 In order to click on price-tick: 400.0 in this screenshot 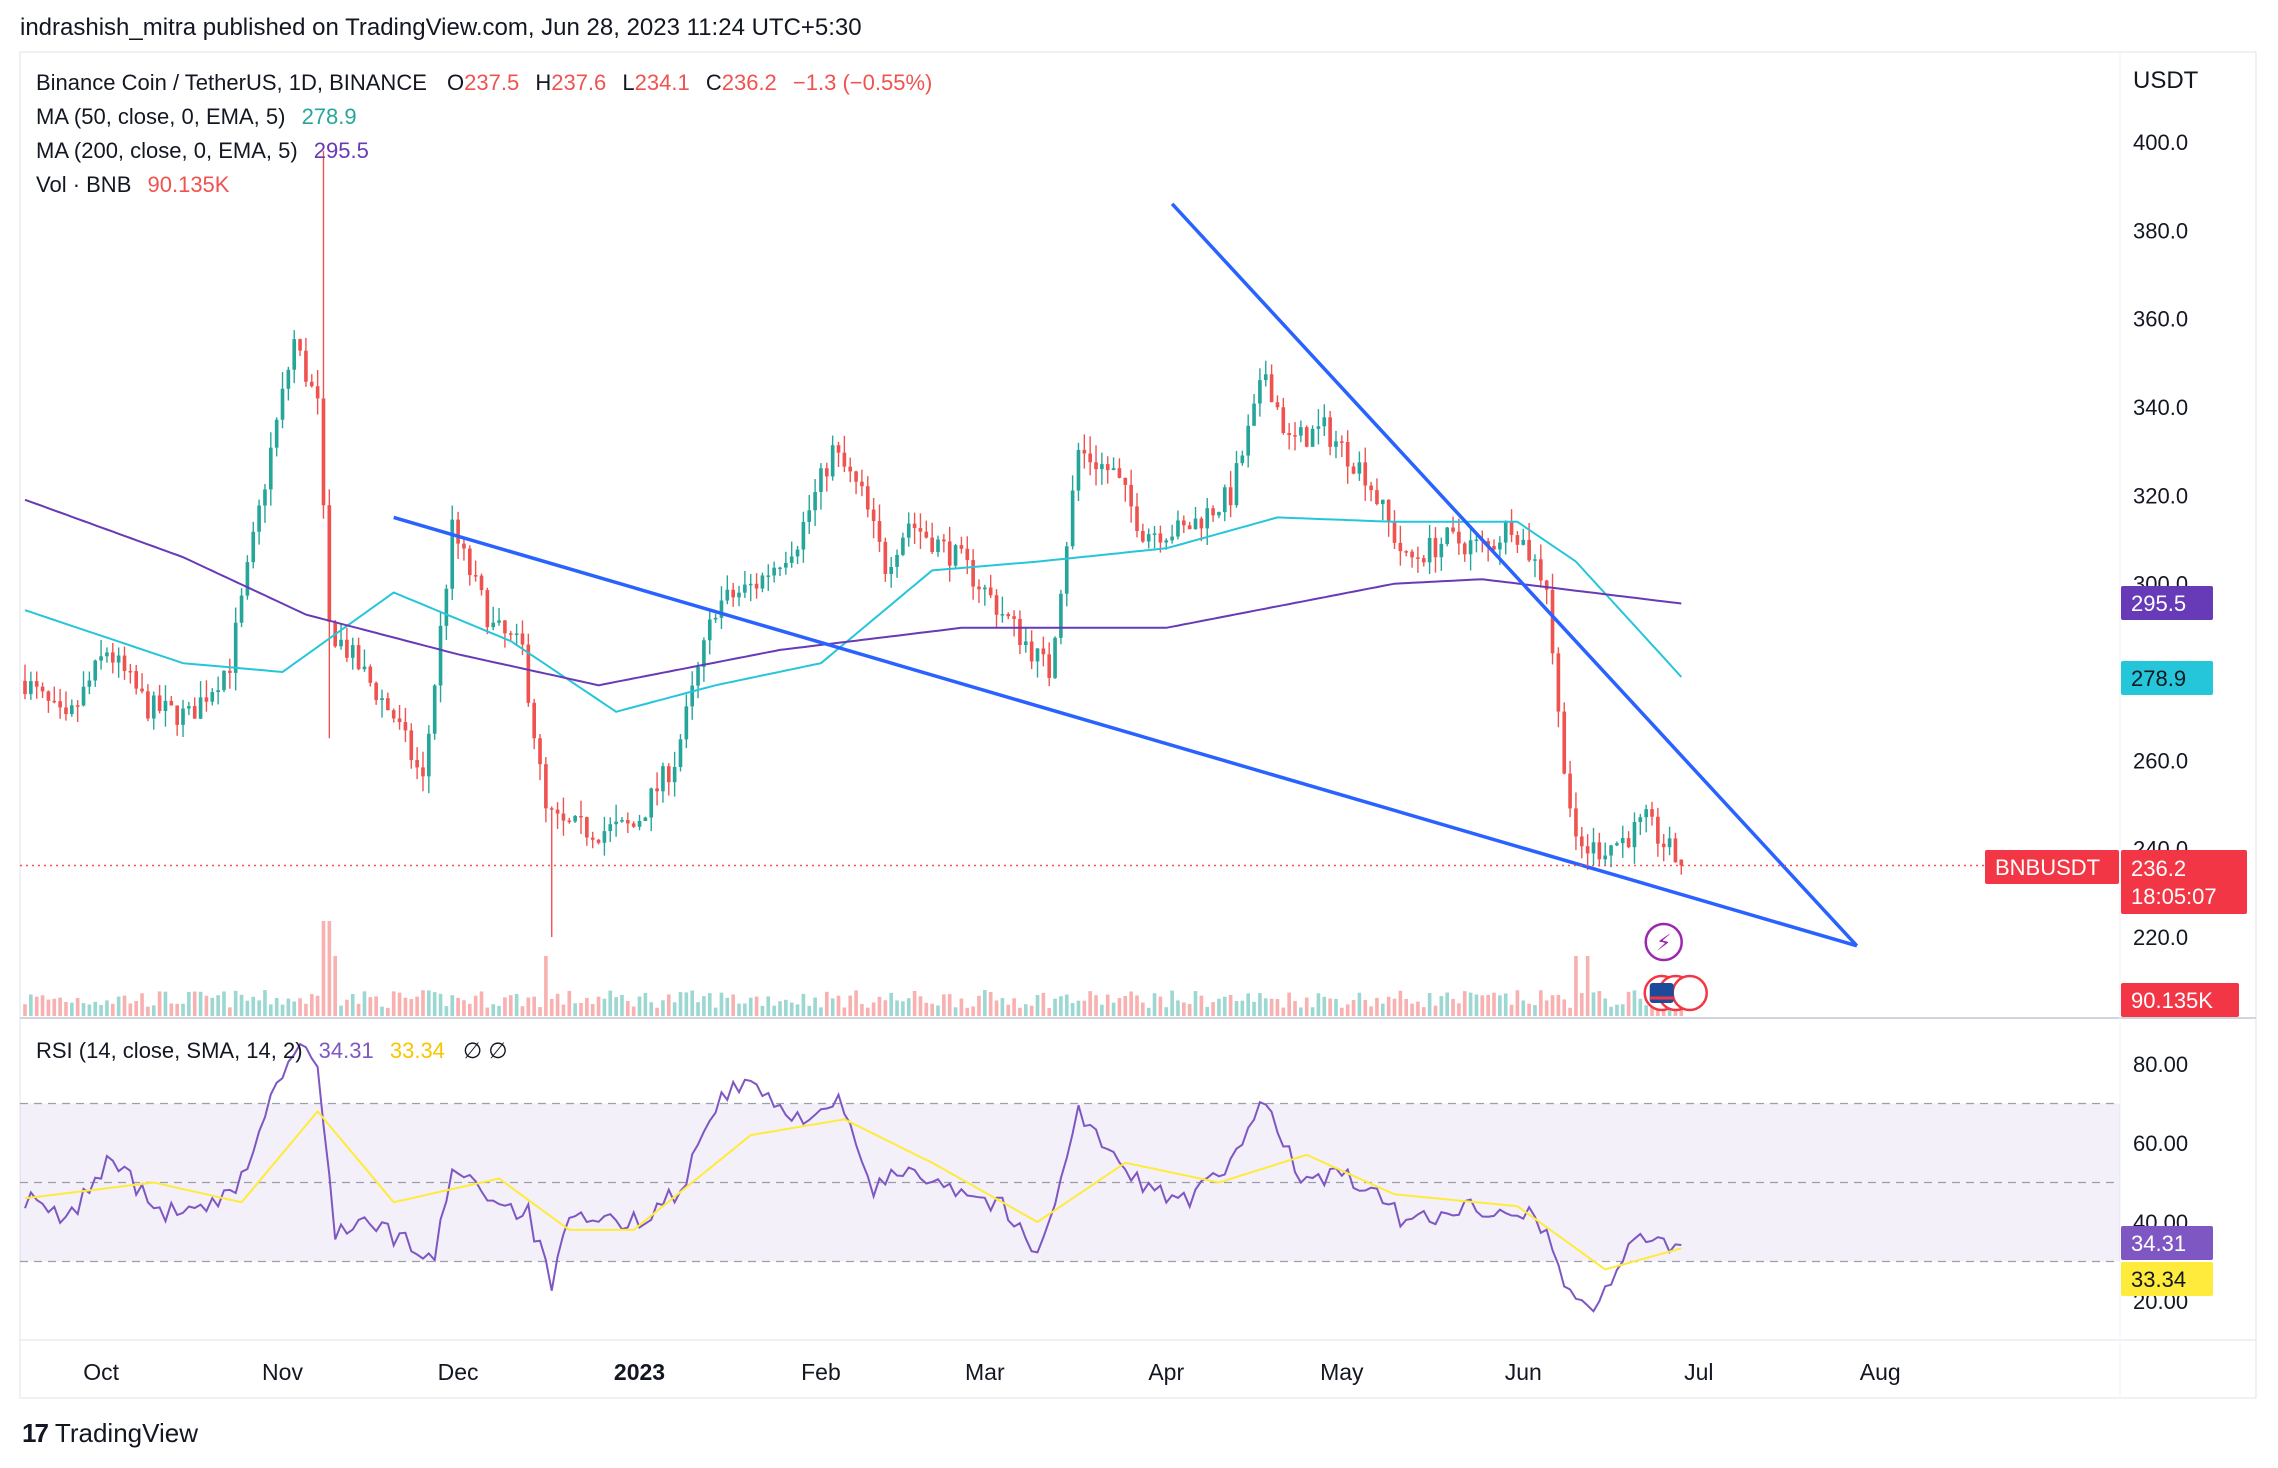, I will do `click(2160, 142)`.